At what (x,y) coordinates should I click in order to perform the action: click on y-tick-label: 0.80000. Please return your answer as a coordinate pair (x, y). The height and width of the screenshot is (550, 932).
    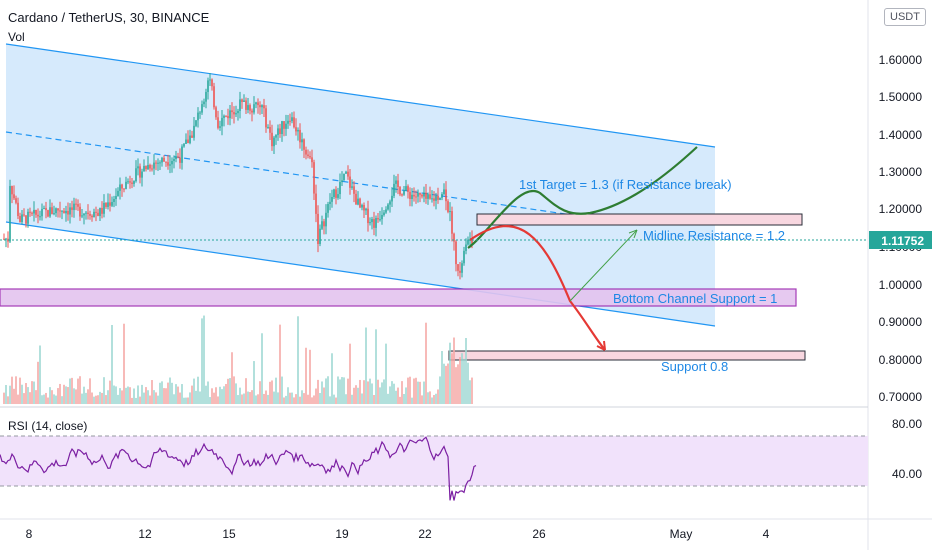
    Looking at the image, I should click on (901, 360).